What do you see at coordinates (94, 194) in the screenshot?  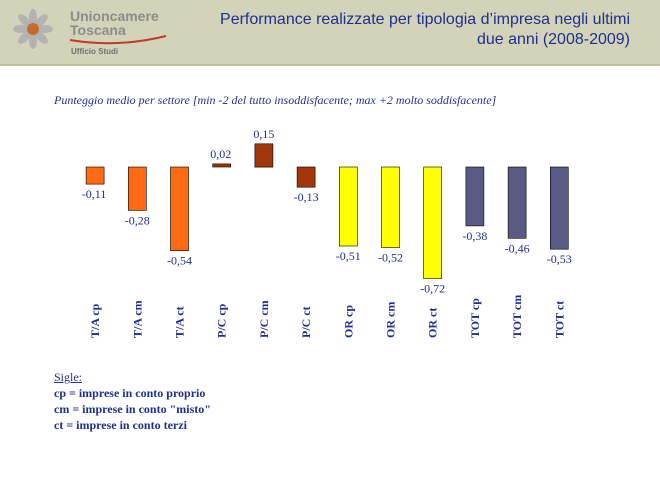 I see `data-label: -0,11` at bounding box center [94, 194].